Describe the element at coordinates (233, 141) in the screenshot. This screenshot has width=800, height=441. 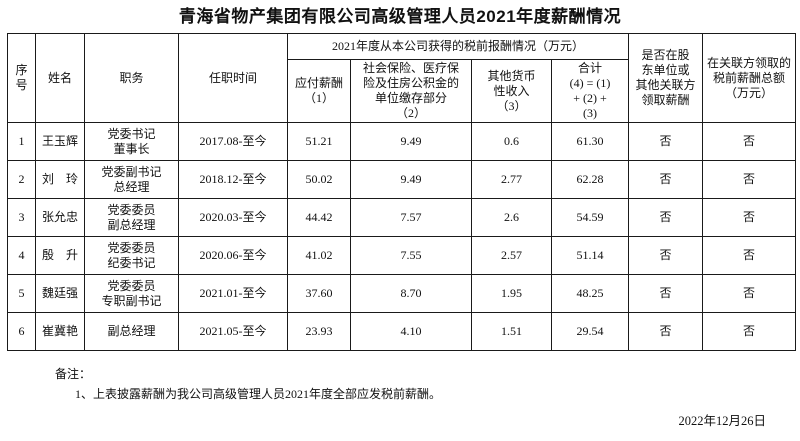
I see `cell-tenure: 2017.08-至今` at that location.